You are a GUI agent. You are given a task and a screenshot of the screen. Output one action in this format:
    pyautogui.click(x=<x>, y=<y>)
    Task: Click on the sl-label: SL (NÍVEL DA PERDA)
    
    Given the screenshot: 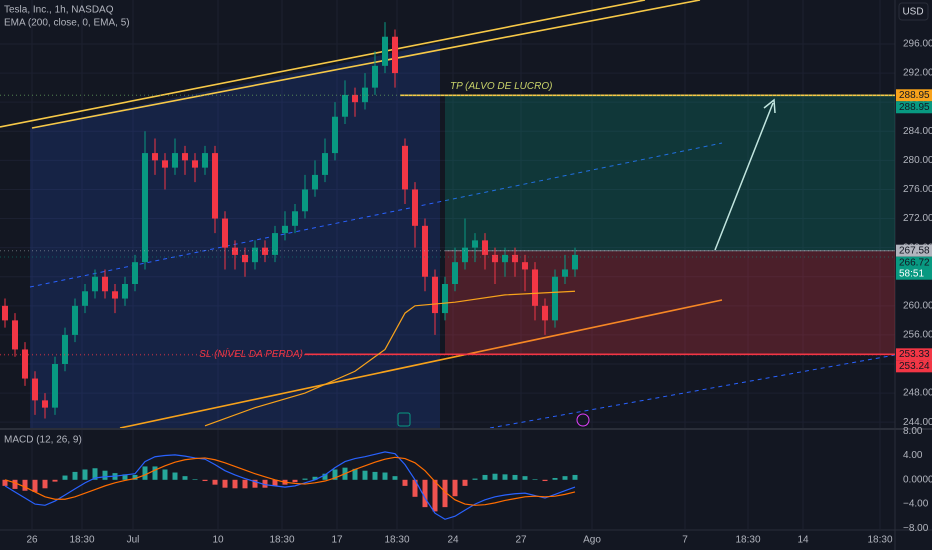 What is the action you would take?
    pyautogui.click(x=251, y=353)
    